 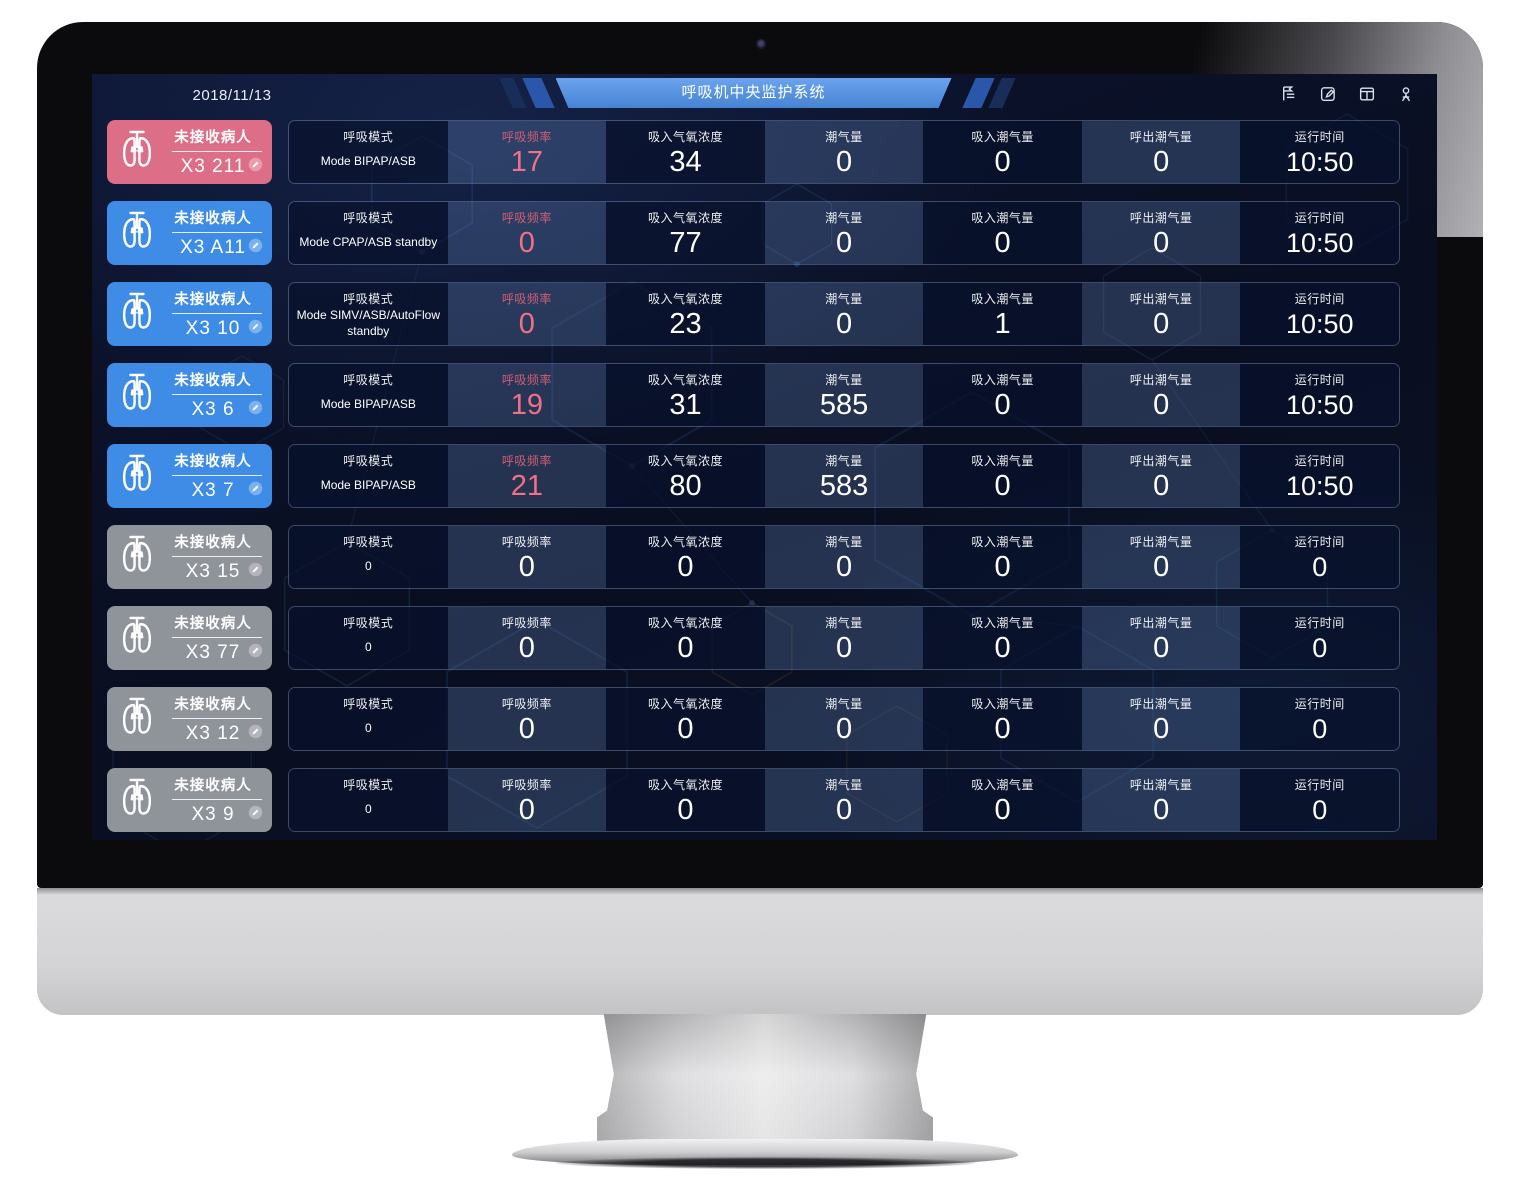 I want to click on patient-card: 未接收病人 X3 211, so click(x=189, y=152).